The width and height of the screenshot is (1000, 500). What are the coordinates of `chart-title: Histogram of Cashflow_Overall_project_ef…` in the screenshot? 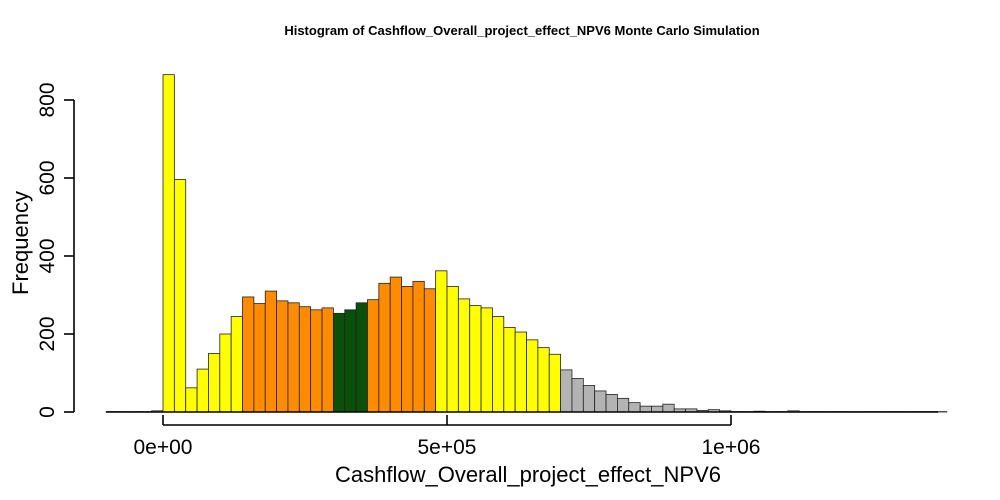 It's located at (521, 30).